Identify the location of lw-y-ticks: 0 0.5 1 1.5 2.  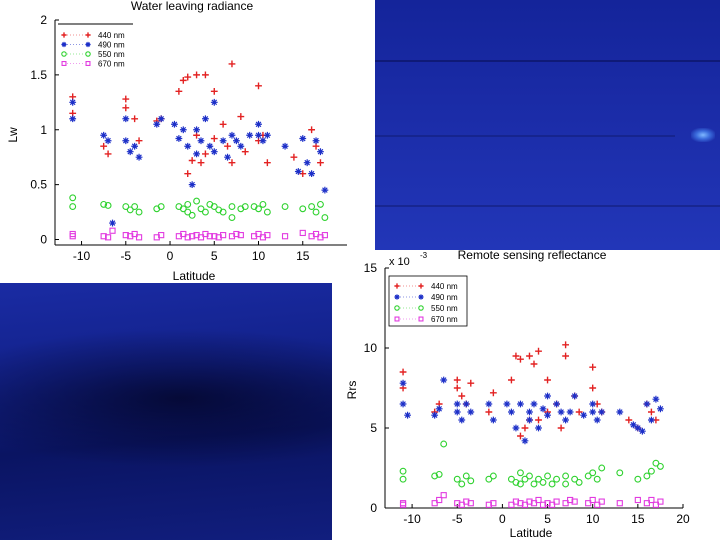
(44, 130).